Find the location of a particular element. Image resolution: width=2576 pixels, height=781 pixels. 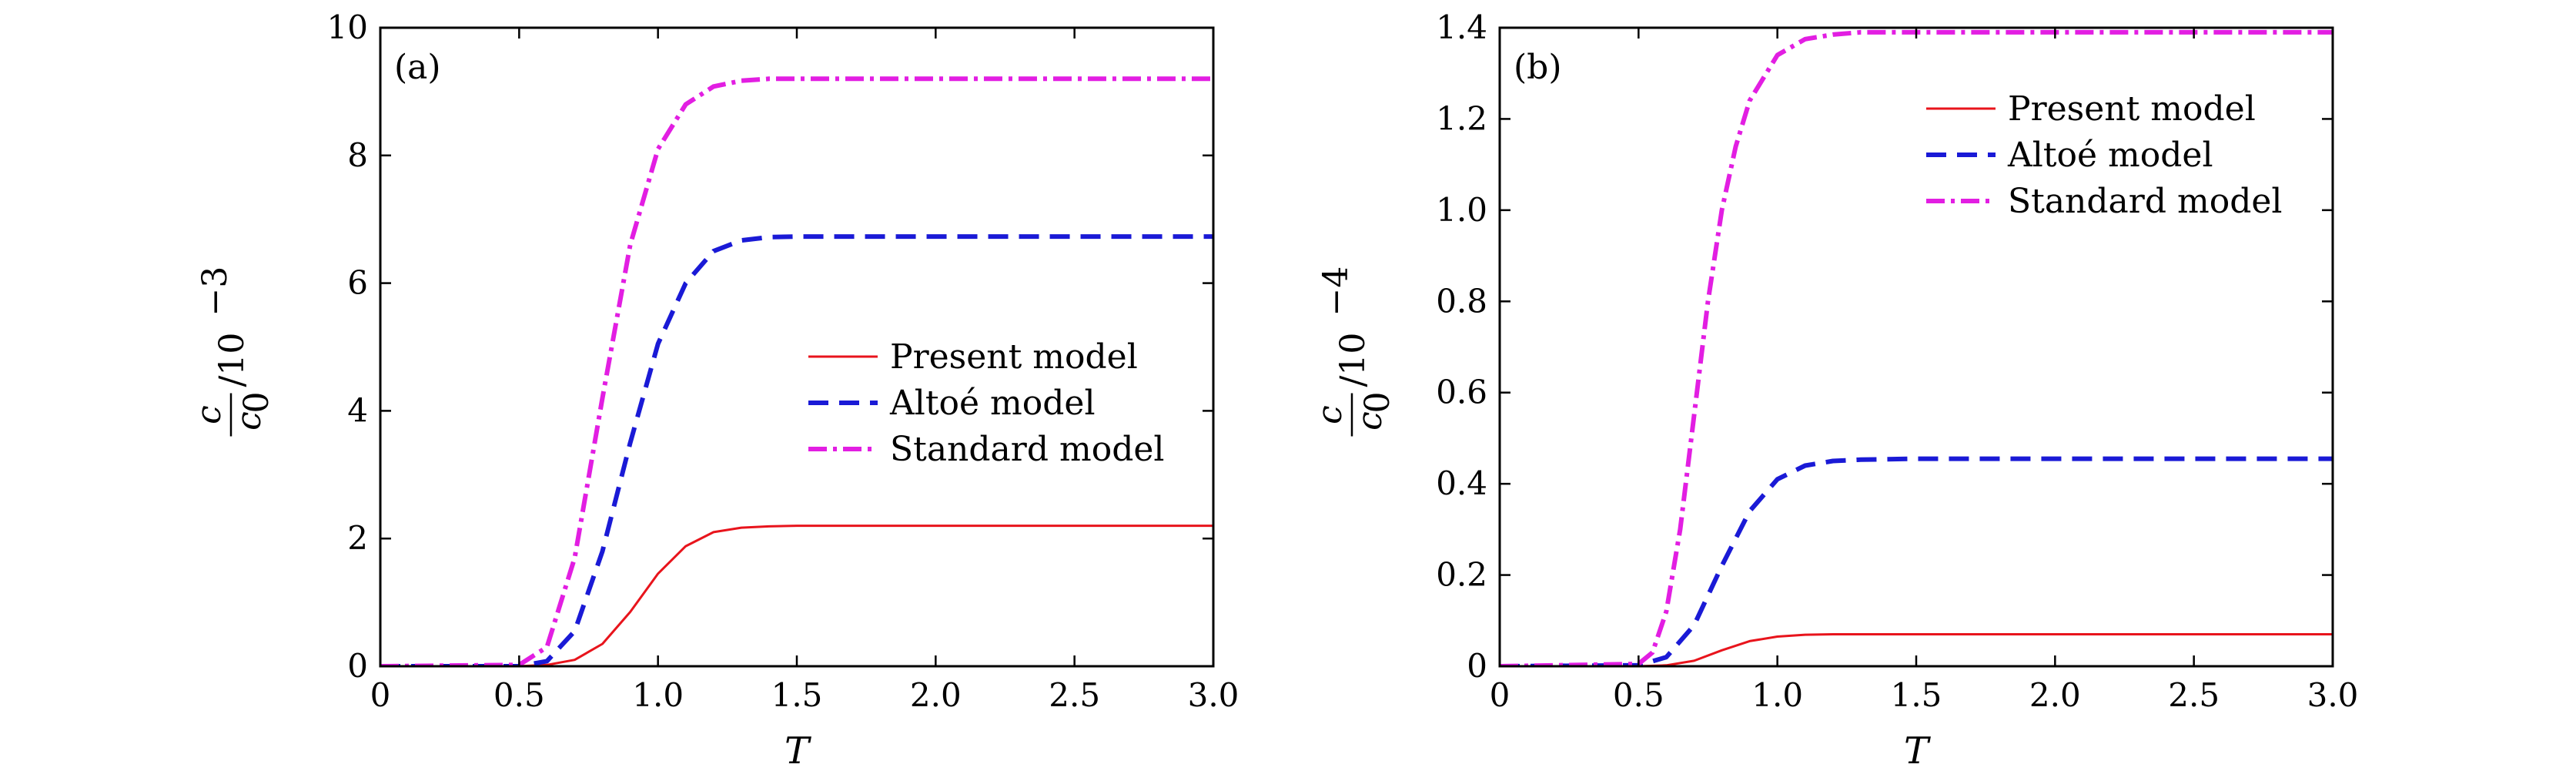

y-tick-label: 10 is located at coordinates (348, 27).